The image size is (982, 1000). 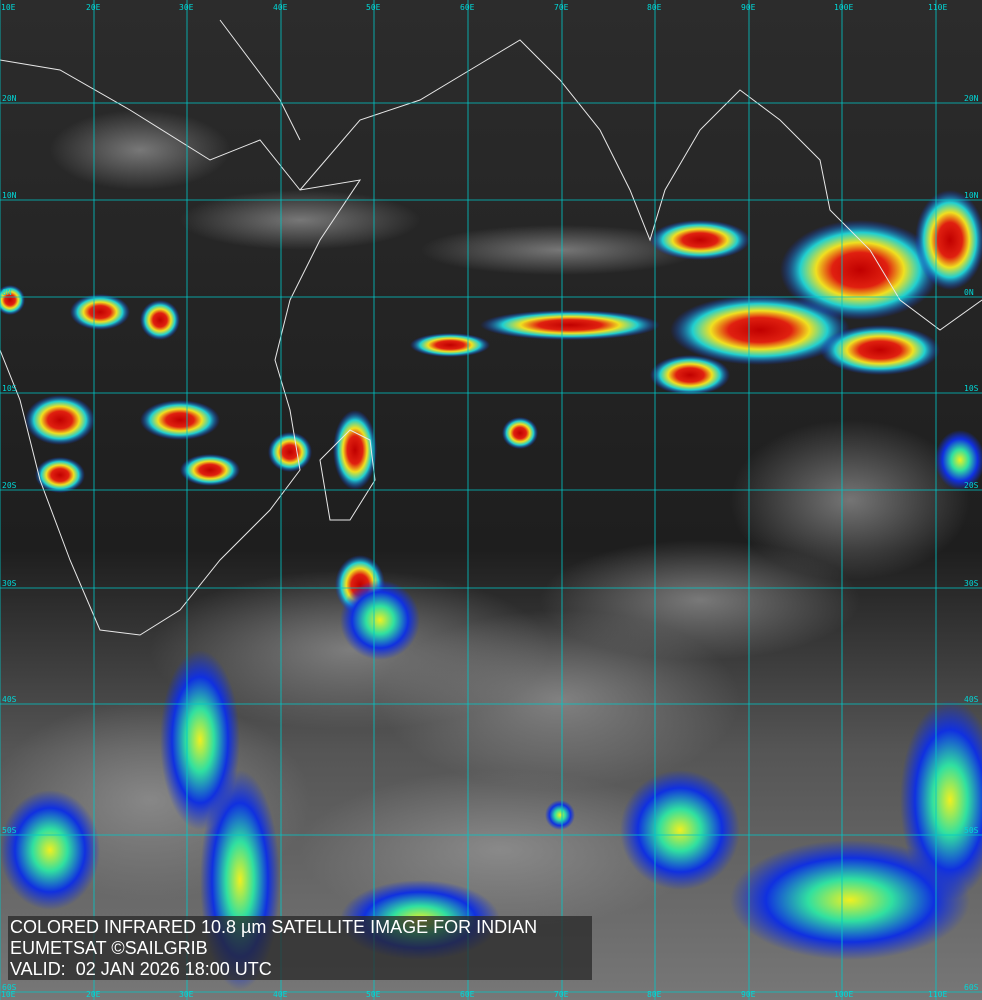 What do you see at coordinates (141, 969) in the screenshot?
I see `caption-valid-time: VALID: 02 JAN 2026 18:00 UTC` at bounding box center [141, 969].